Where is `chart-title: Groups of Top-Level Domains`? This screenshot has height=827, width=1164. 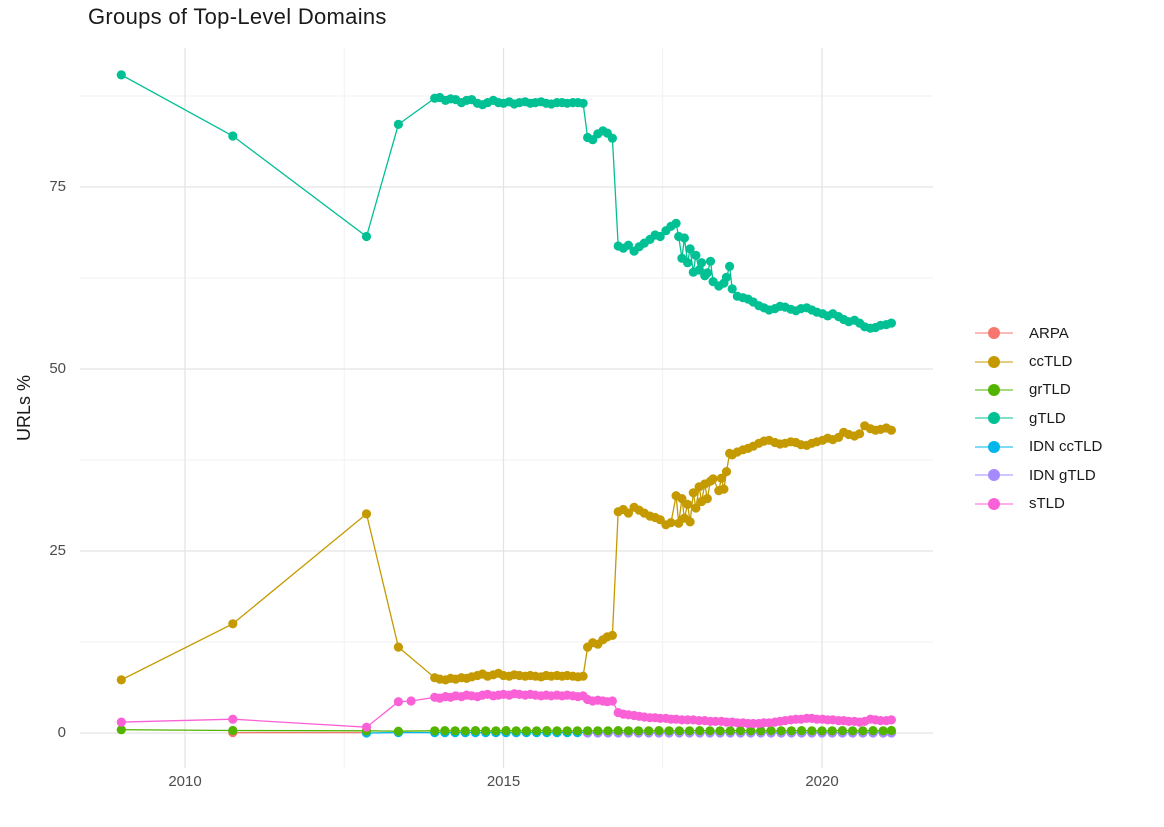
chart-title: Groups of Top-Level Domains is located at coordinates (237, 16).